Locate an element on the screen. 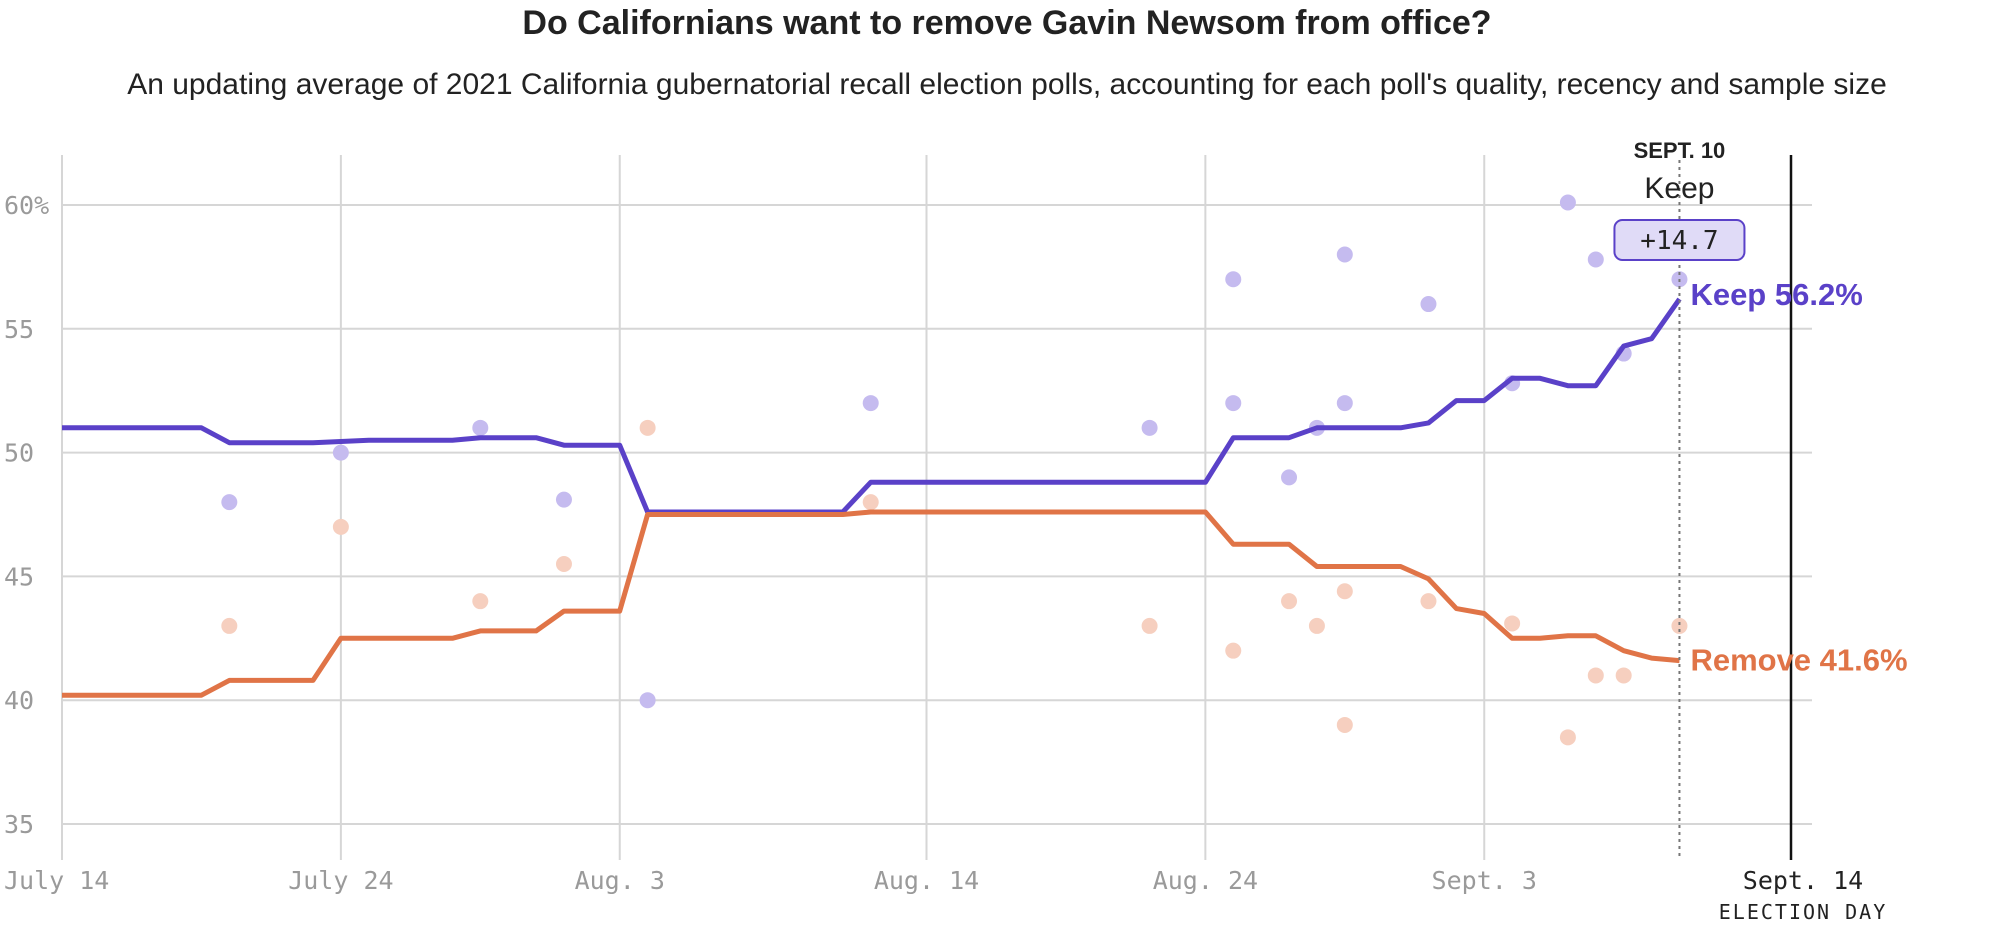  x-tick-label: July 14 is located at coordinates (56, 880).